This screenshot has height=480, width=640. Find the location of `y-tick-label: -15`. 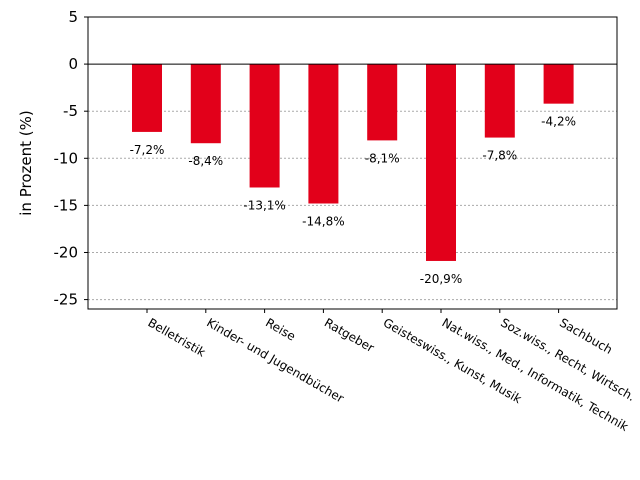

y-tick-label: -15 is located at coordinates (66, 205).